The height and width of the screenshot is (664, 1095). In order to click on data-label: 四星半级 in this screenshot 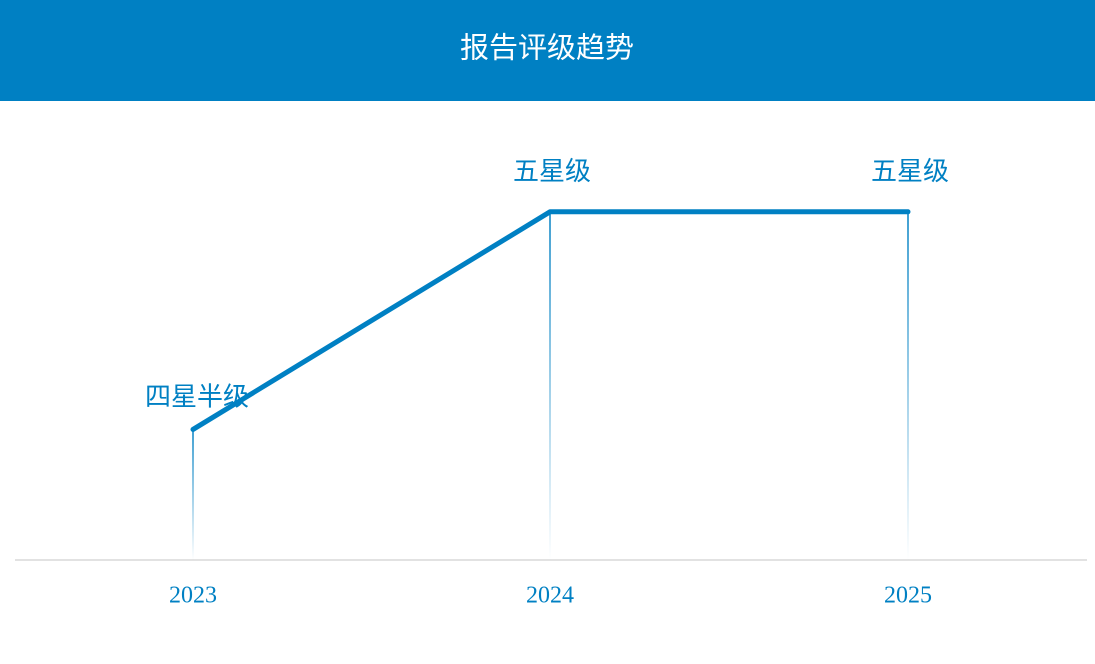, I will do `click(197, 396)`.